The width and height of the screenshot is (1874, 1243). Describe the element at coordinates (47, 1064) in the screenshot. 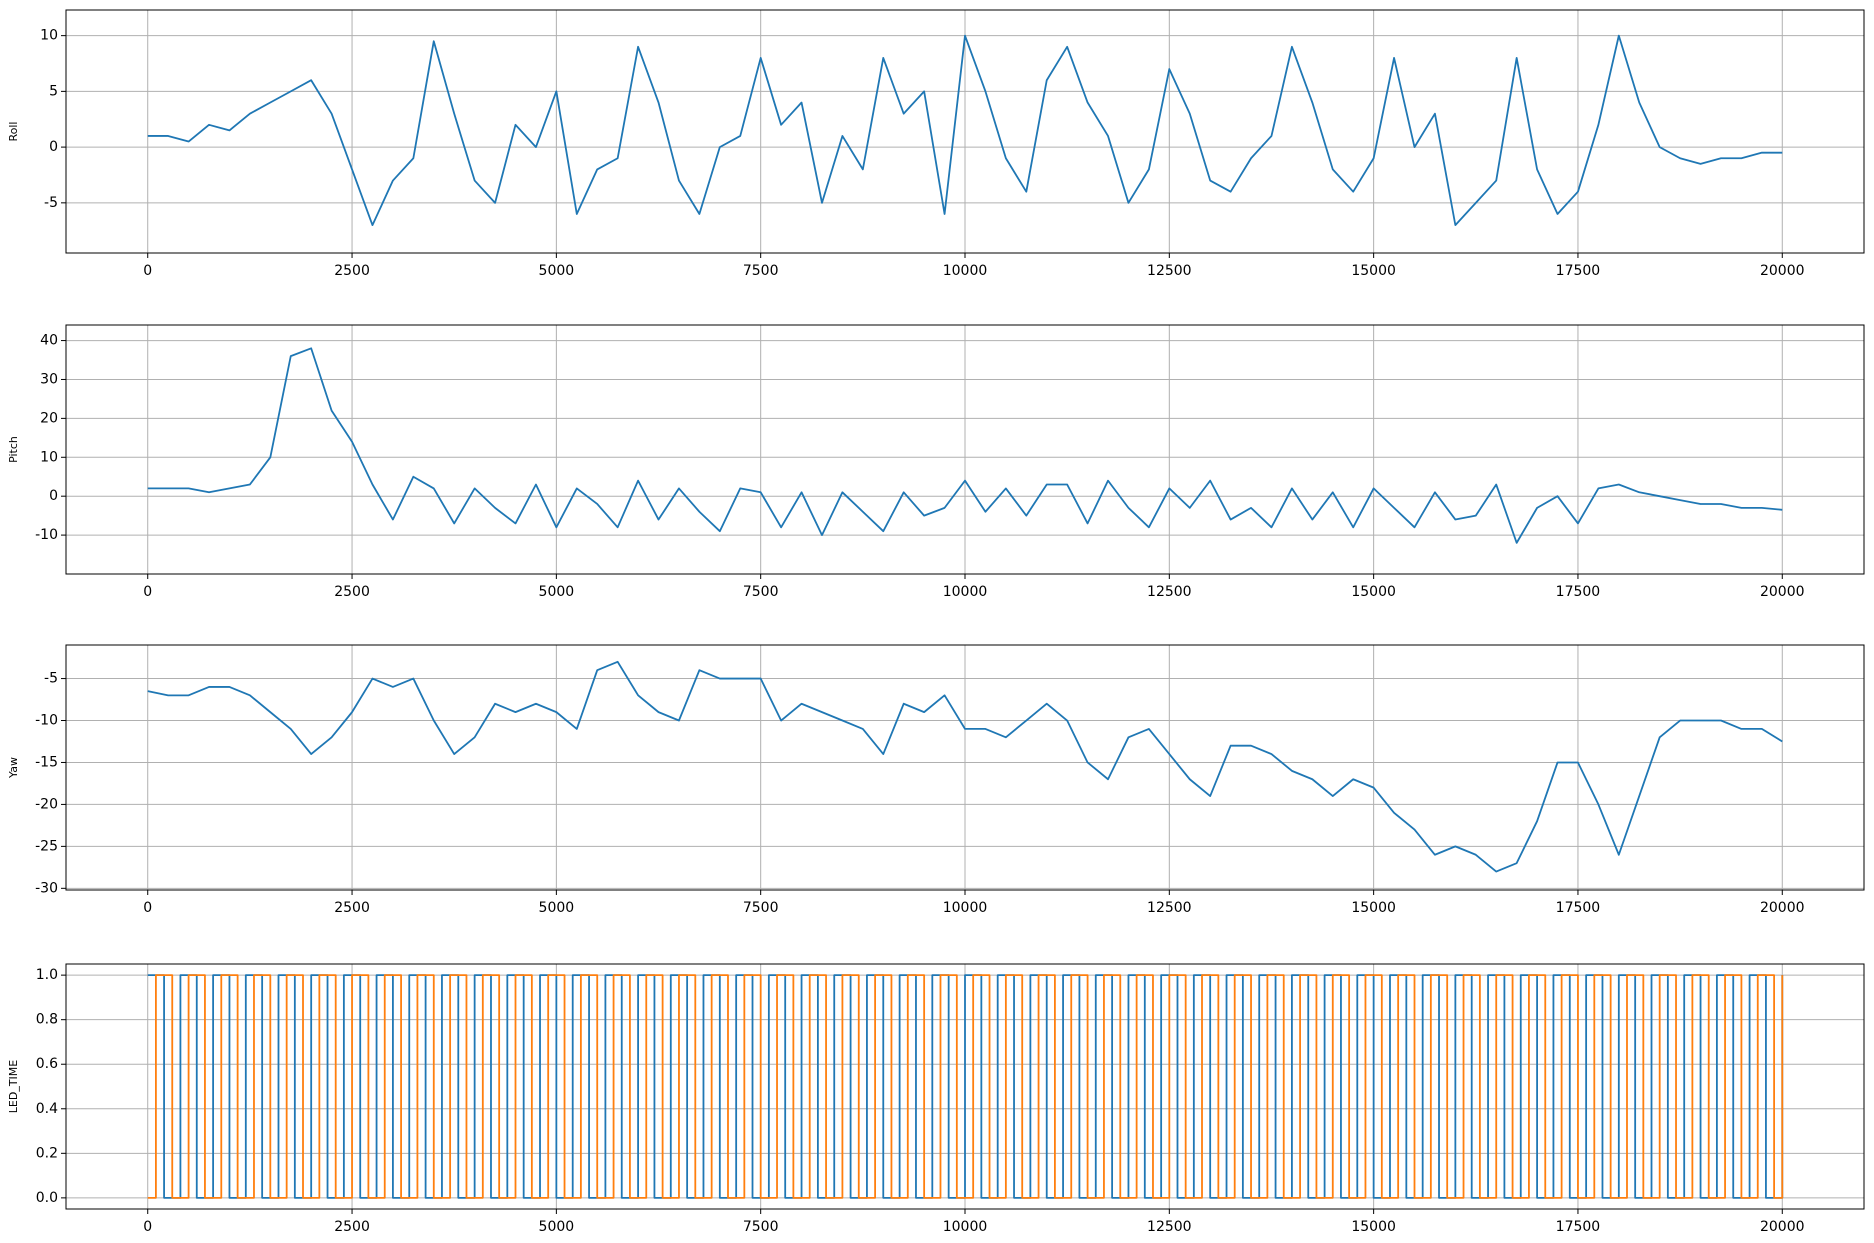

I see `y-tick-label: 0.6` at that location.